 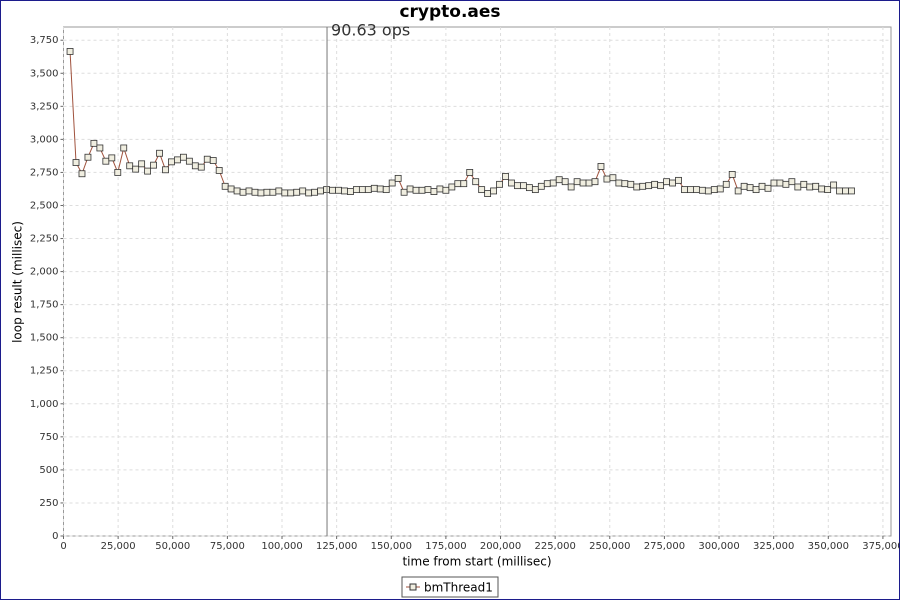 What do you see at coordinates (336, 546) in the screenshot?
I see `x-tick-label: 125,000` at bounding box center [336, 546].